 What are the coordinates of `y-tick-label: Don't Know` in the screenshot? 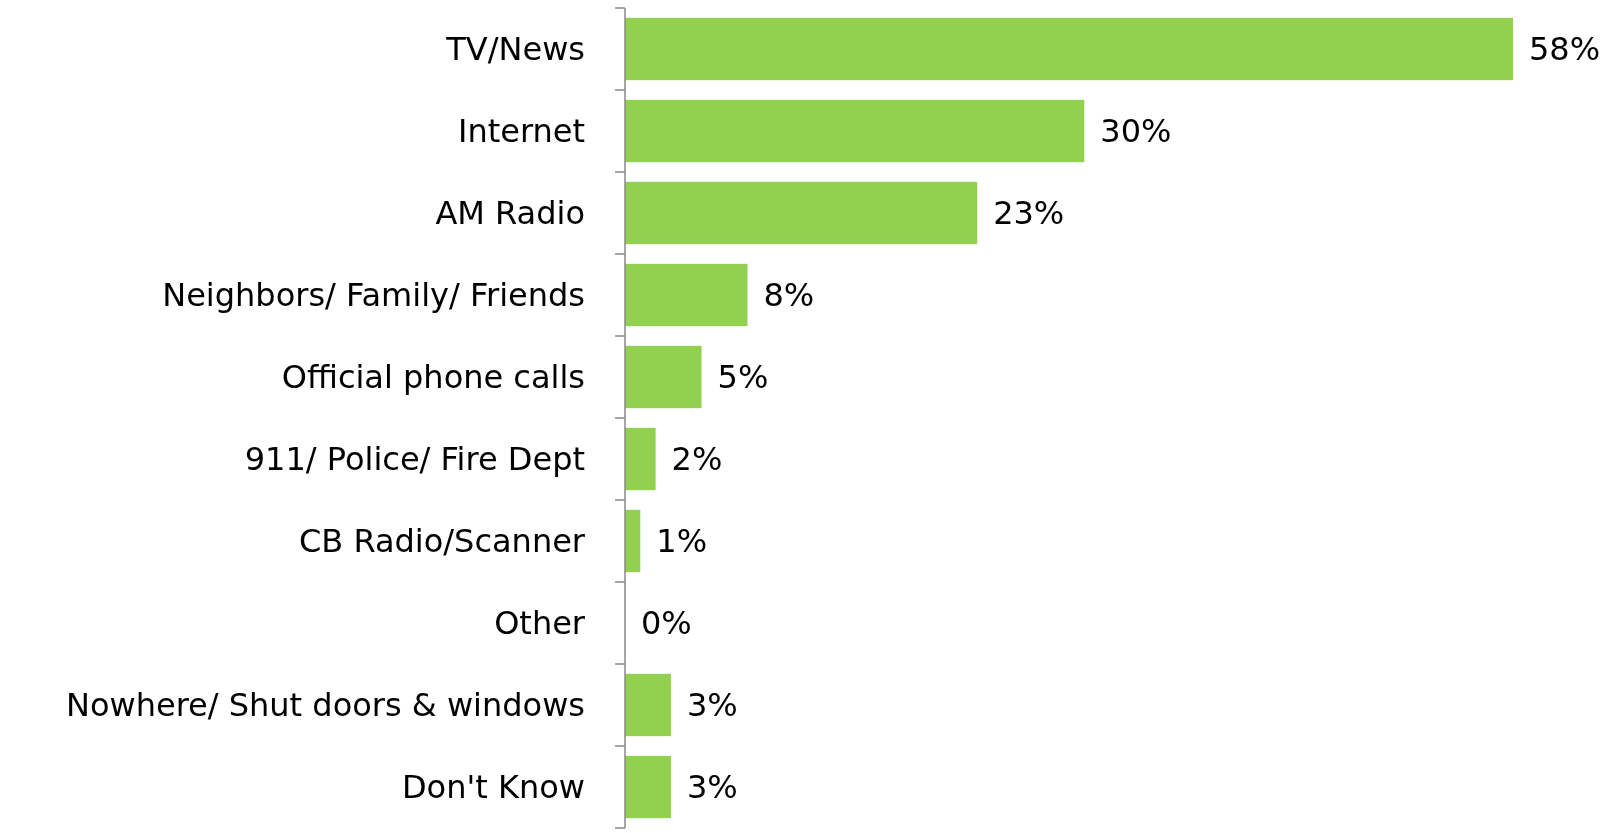 It's located at (493, 787).